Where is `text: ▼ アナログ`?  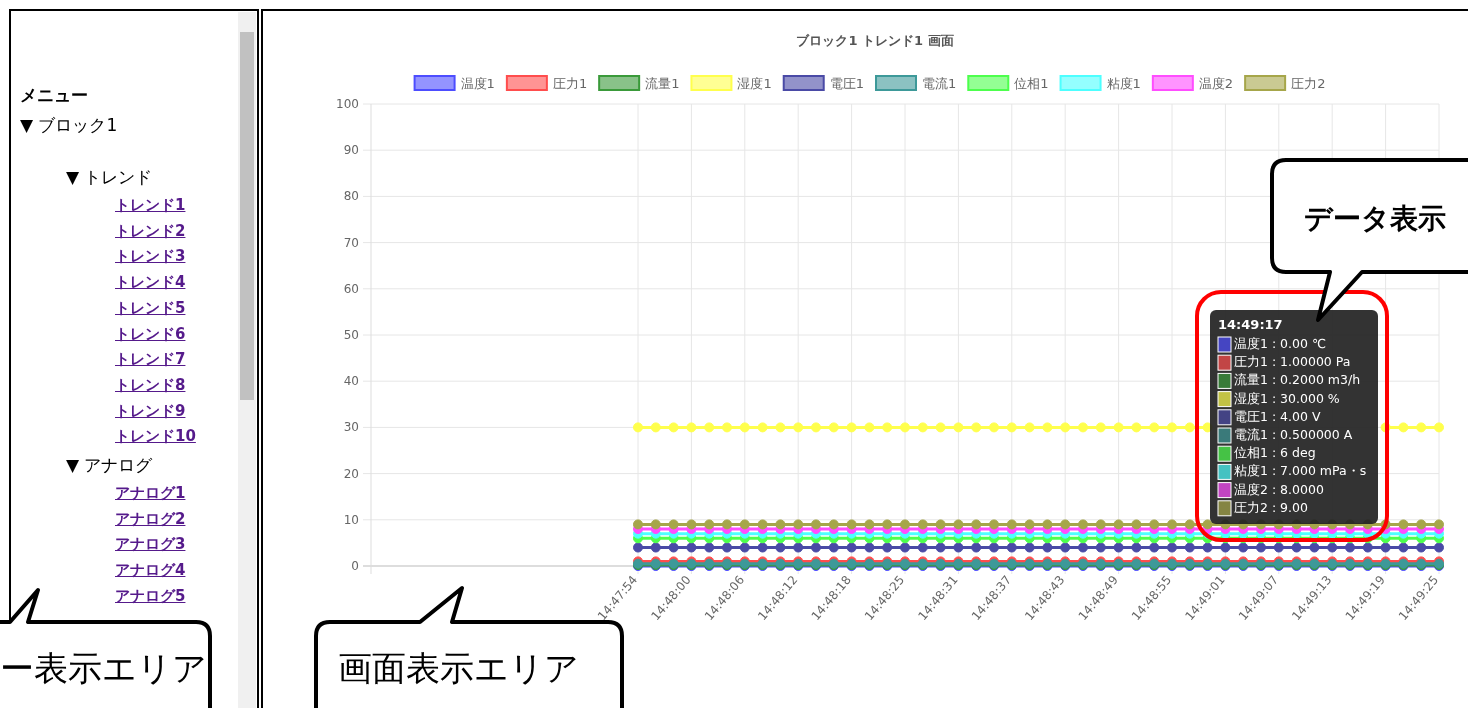
text: ▼ アナログ is located at coordinates (109, 465).